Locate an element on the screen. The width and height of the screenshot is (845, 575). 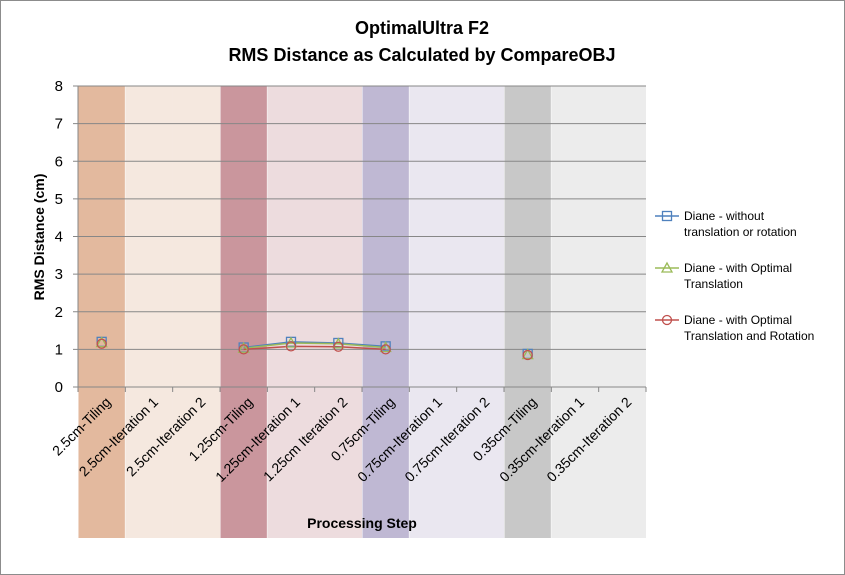
y-tick-labels: 0 1 2 3 4 5 6 7 8 is located at coordinates (59, 237).